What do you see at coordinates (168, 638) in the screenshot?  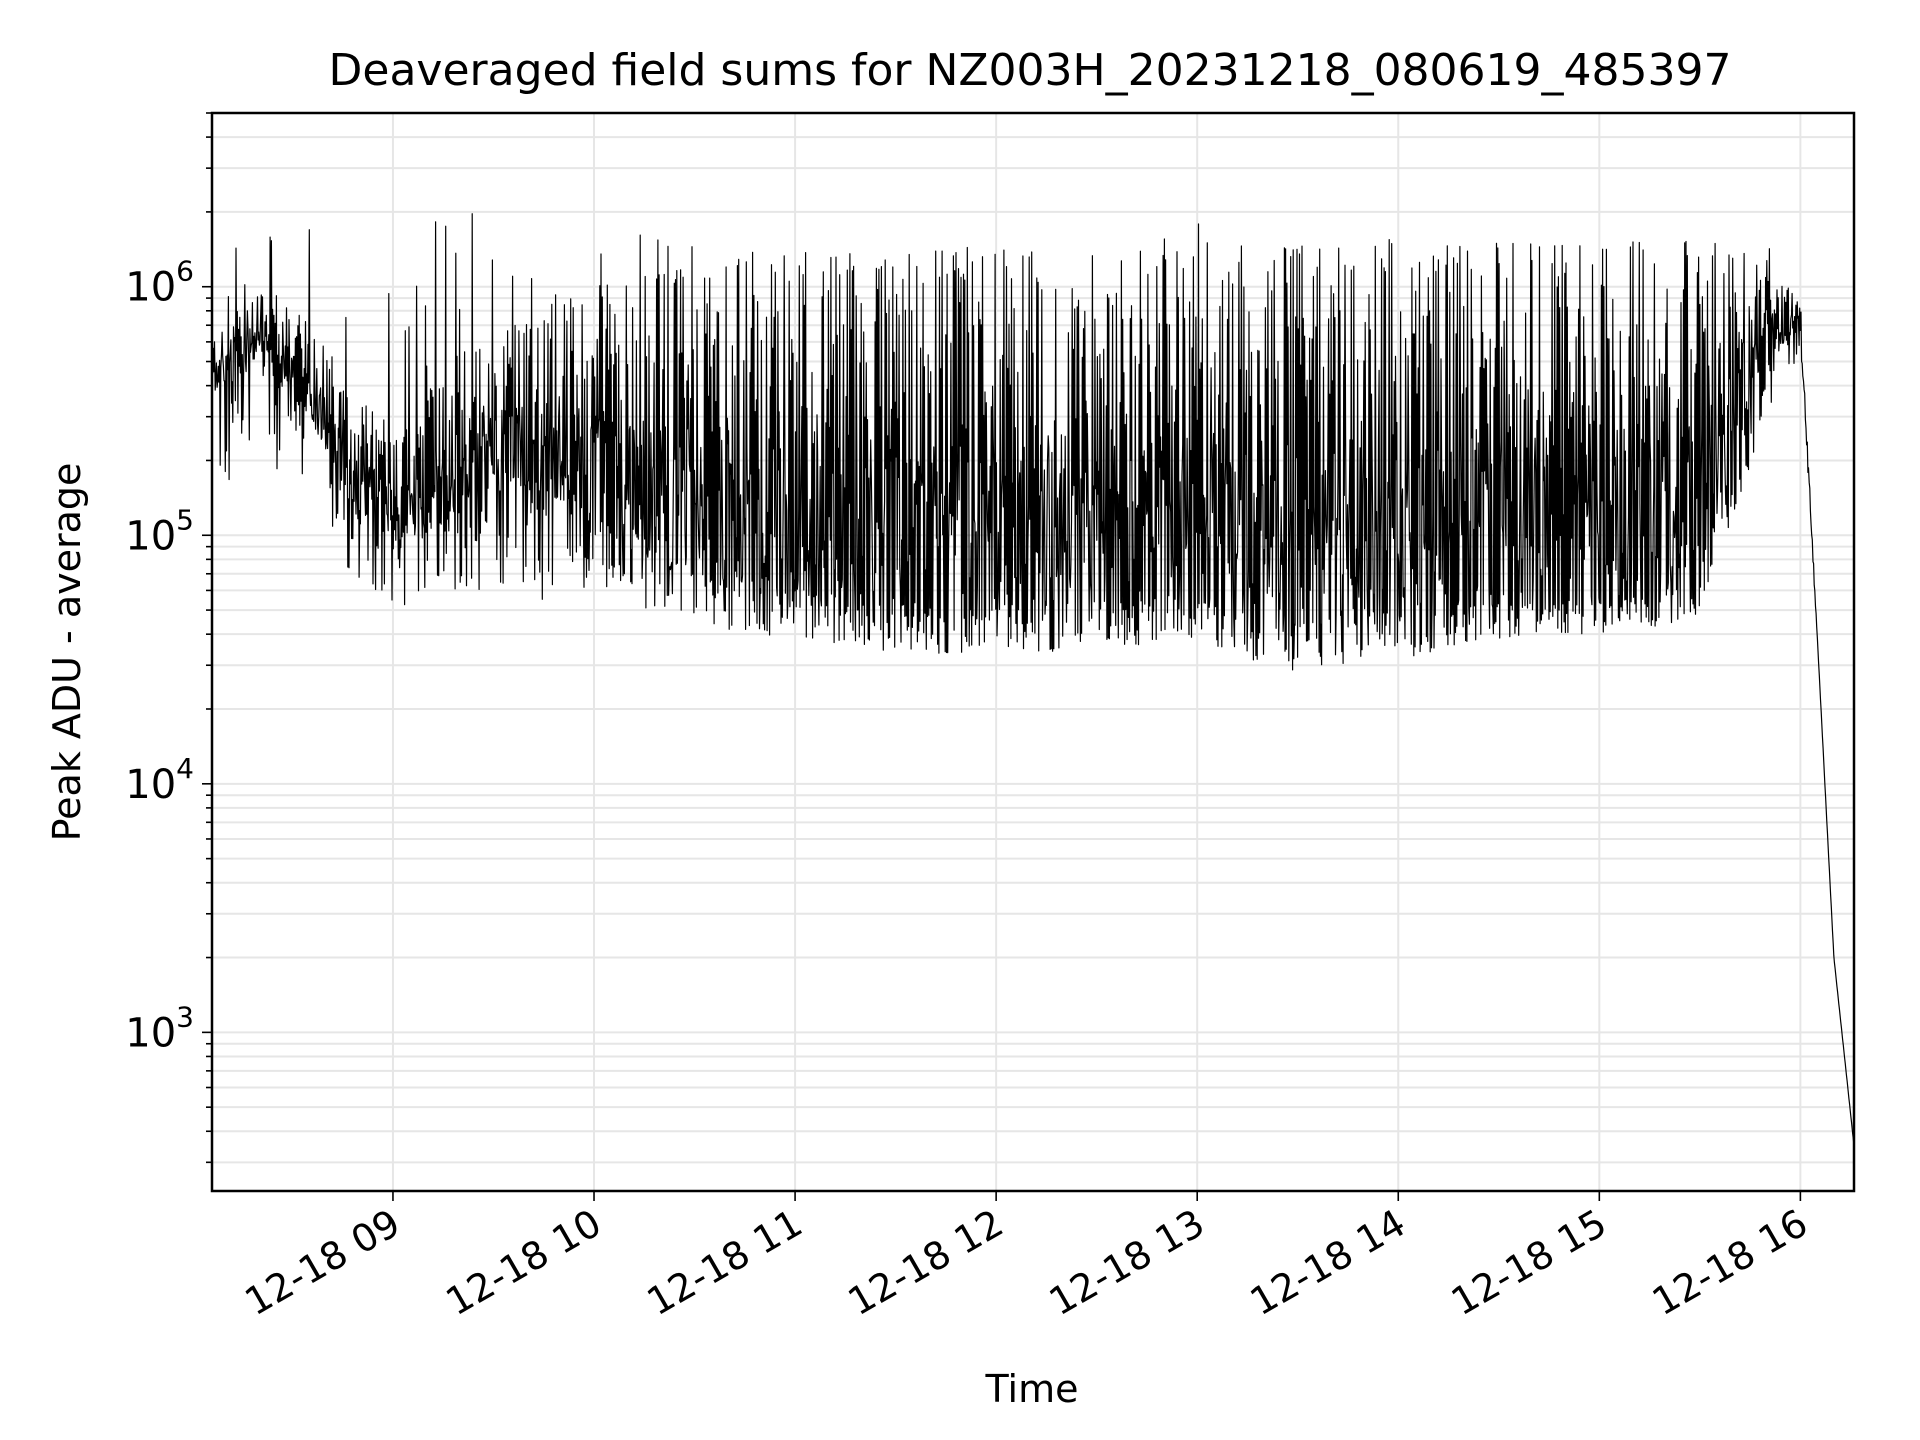 I see `y-axis: 10³ 10⁴ 10⁵ 10⁶` at bounding box center [168, 638].